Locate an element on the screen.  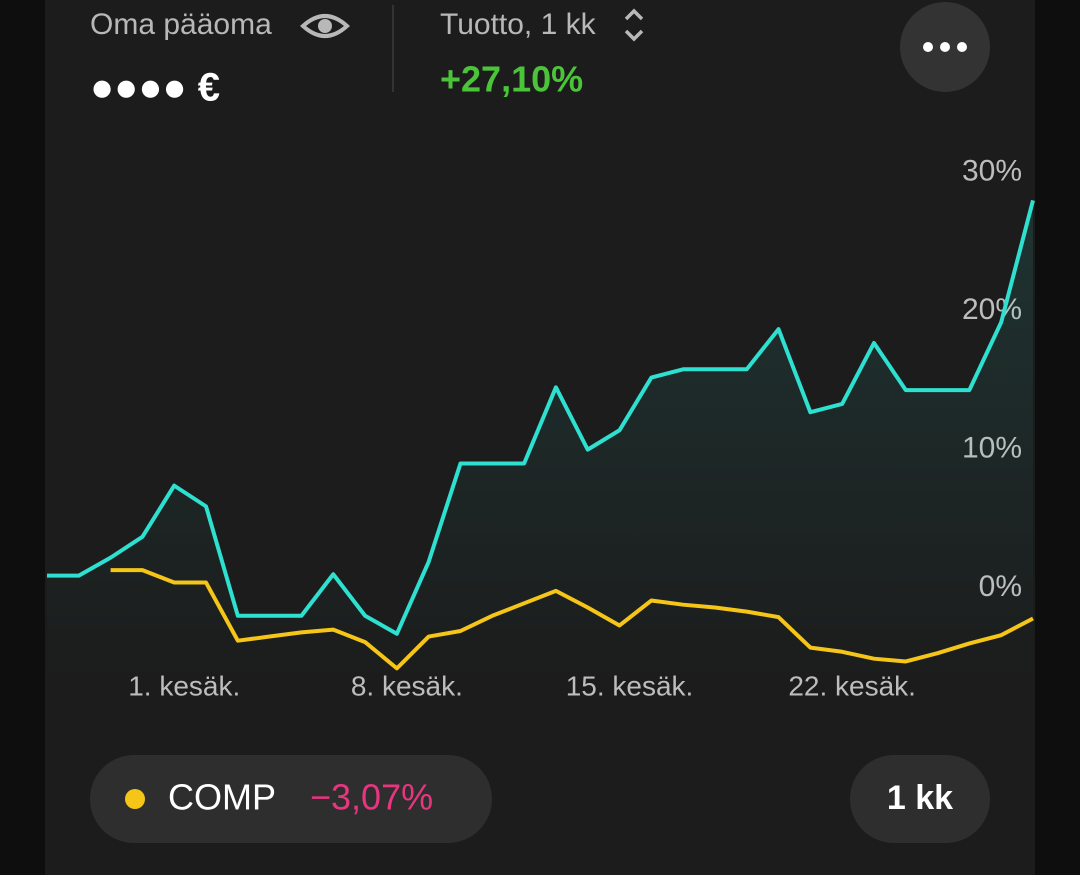
sort-icon is located at coordinates (634, 25).